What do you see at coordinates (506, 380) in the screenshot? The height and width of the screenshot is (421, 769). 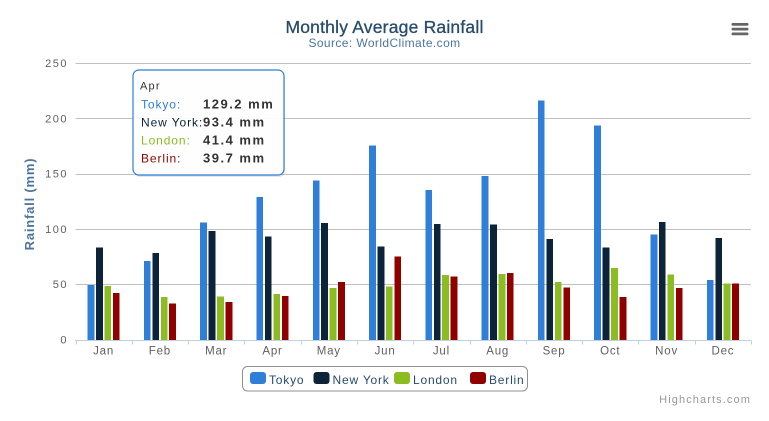 I see `svg-text: Berlin` at bounding box center [506, 380].